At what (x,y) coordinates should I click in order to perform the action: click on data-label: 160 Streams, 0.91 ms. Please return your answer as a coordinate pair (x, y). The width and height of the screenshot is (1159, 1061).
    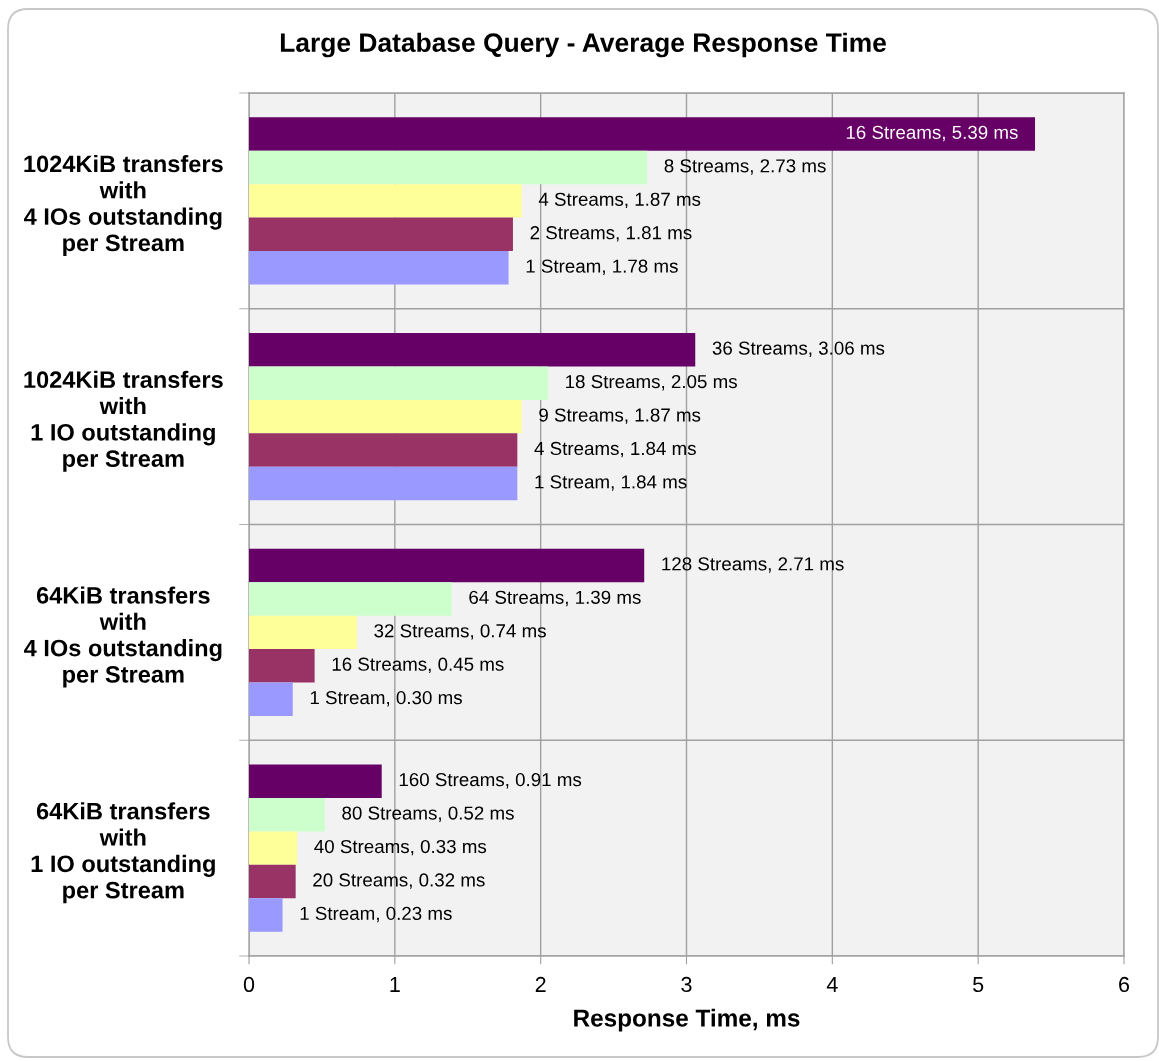
    Looking at the image, I should click on (490, 781).